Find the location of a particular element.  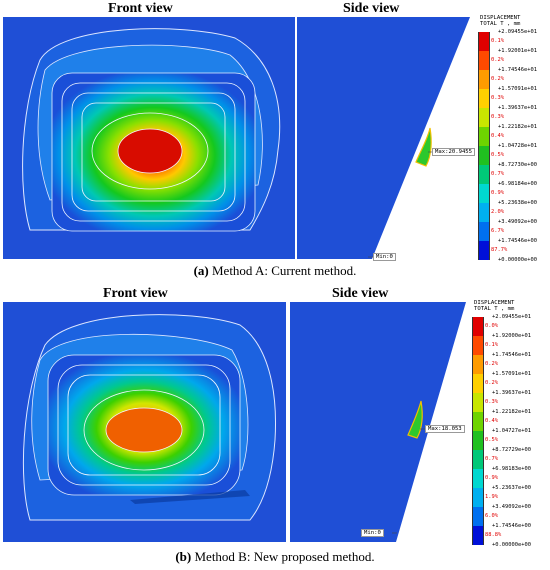

figure_b-legend-value: +8.72729e+00 is located at coordinates (511, 450).